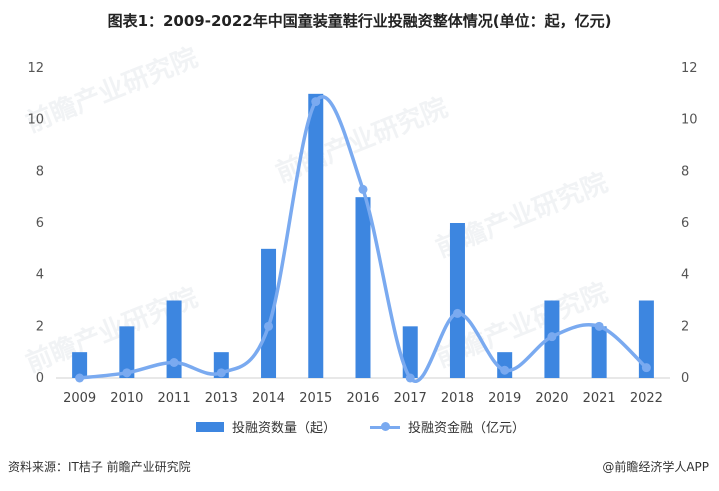 This screenshot has height=491, width=719. Describe the element at coordinates (40, 275) in the screenshot. I see `y-left-tick-label: 4` at that location.